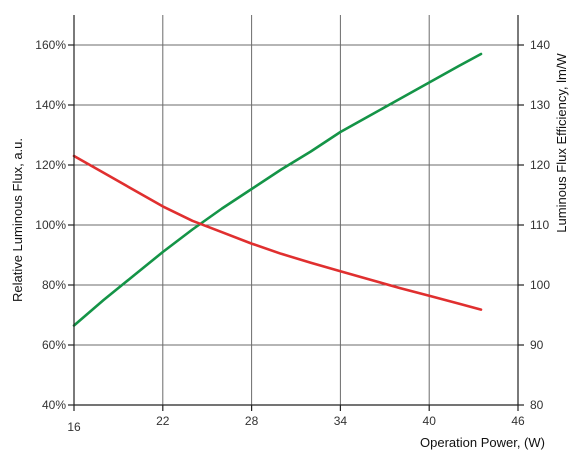  Describe the element at coordinates (17, 220) in the screenshot. I see `y-left-axis-title: Relative Luminous Flux, a.u.` at that location.